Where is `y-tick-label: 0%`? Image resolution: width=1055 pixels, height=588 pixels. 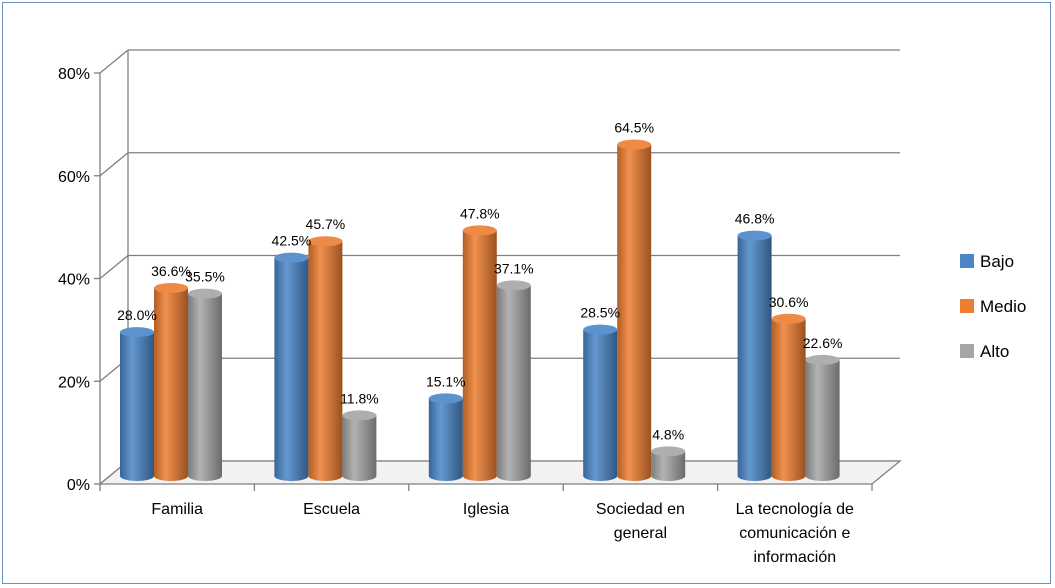
y-tick-label: 0% is located at coordinates (78, 485).